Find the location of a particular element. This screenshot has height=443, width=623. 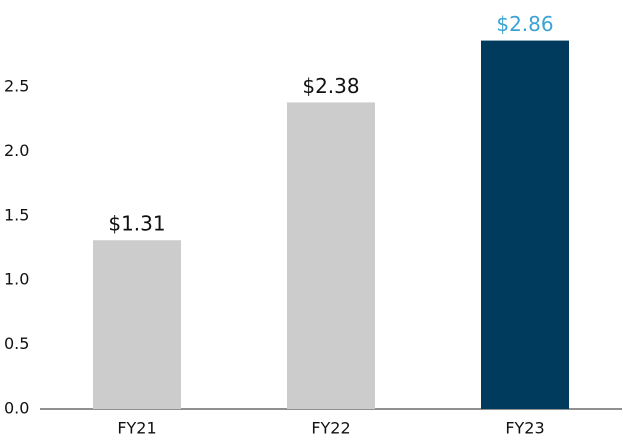

value-label: $1.31 is located at coordinates (136, 224).